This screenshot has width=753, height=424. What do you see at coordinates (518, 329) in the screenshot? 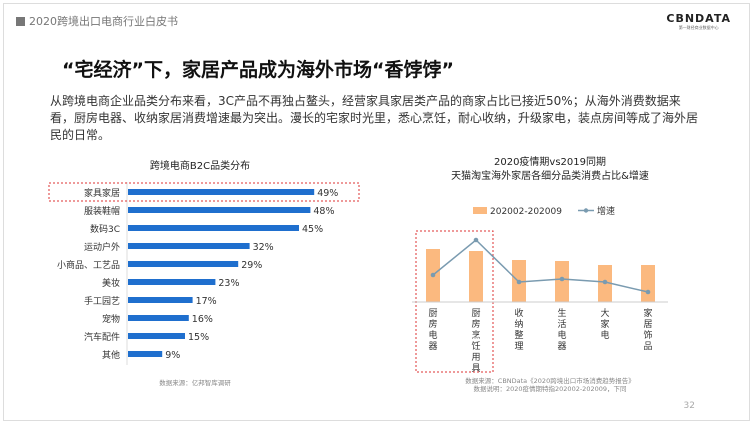
I see `category-label: 收纳整理` at bounding box center [518, 329].